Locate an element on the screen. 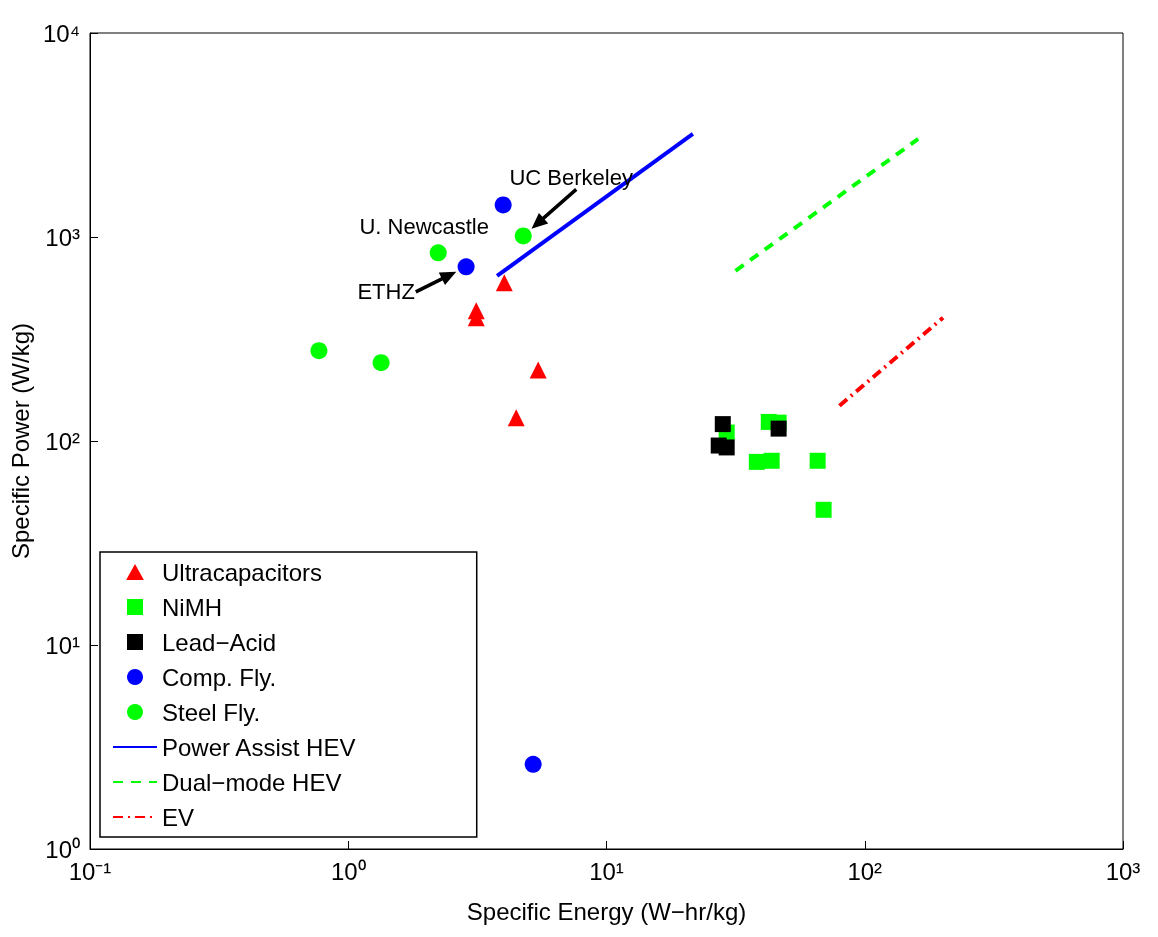 Image resolution: width=1158 pixels, height=937 pixels. y-tick-label: 10⁴ is located at coordinates (61, 33).